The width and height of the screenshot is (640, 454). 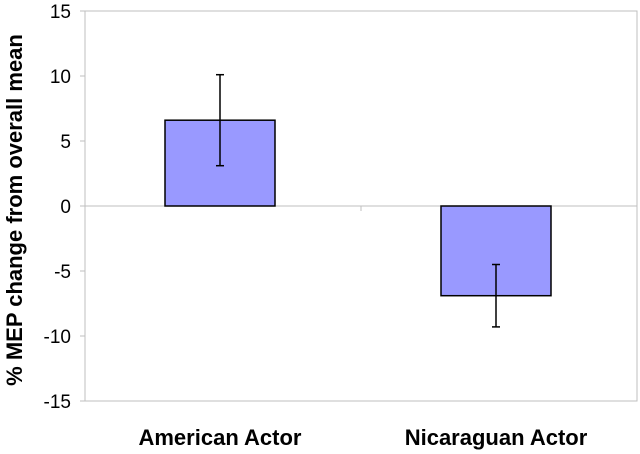 I want to click on y-tick-label: 0, so click(x=65, y=207).